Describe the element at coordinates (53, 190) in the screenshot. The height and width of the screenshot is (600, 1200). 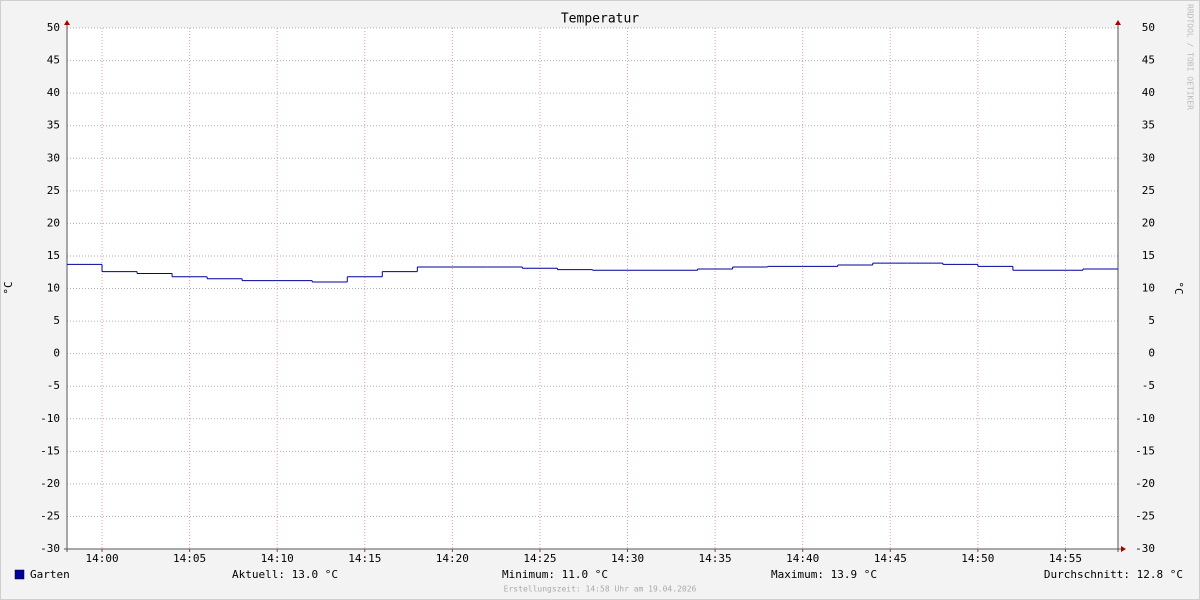
I see `y-tick-label: 25` at that location.